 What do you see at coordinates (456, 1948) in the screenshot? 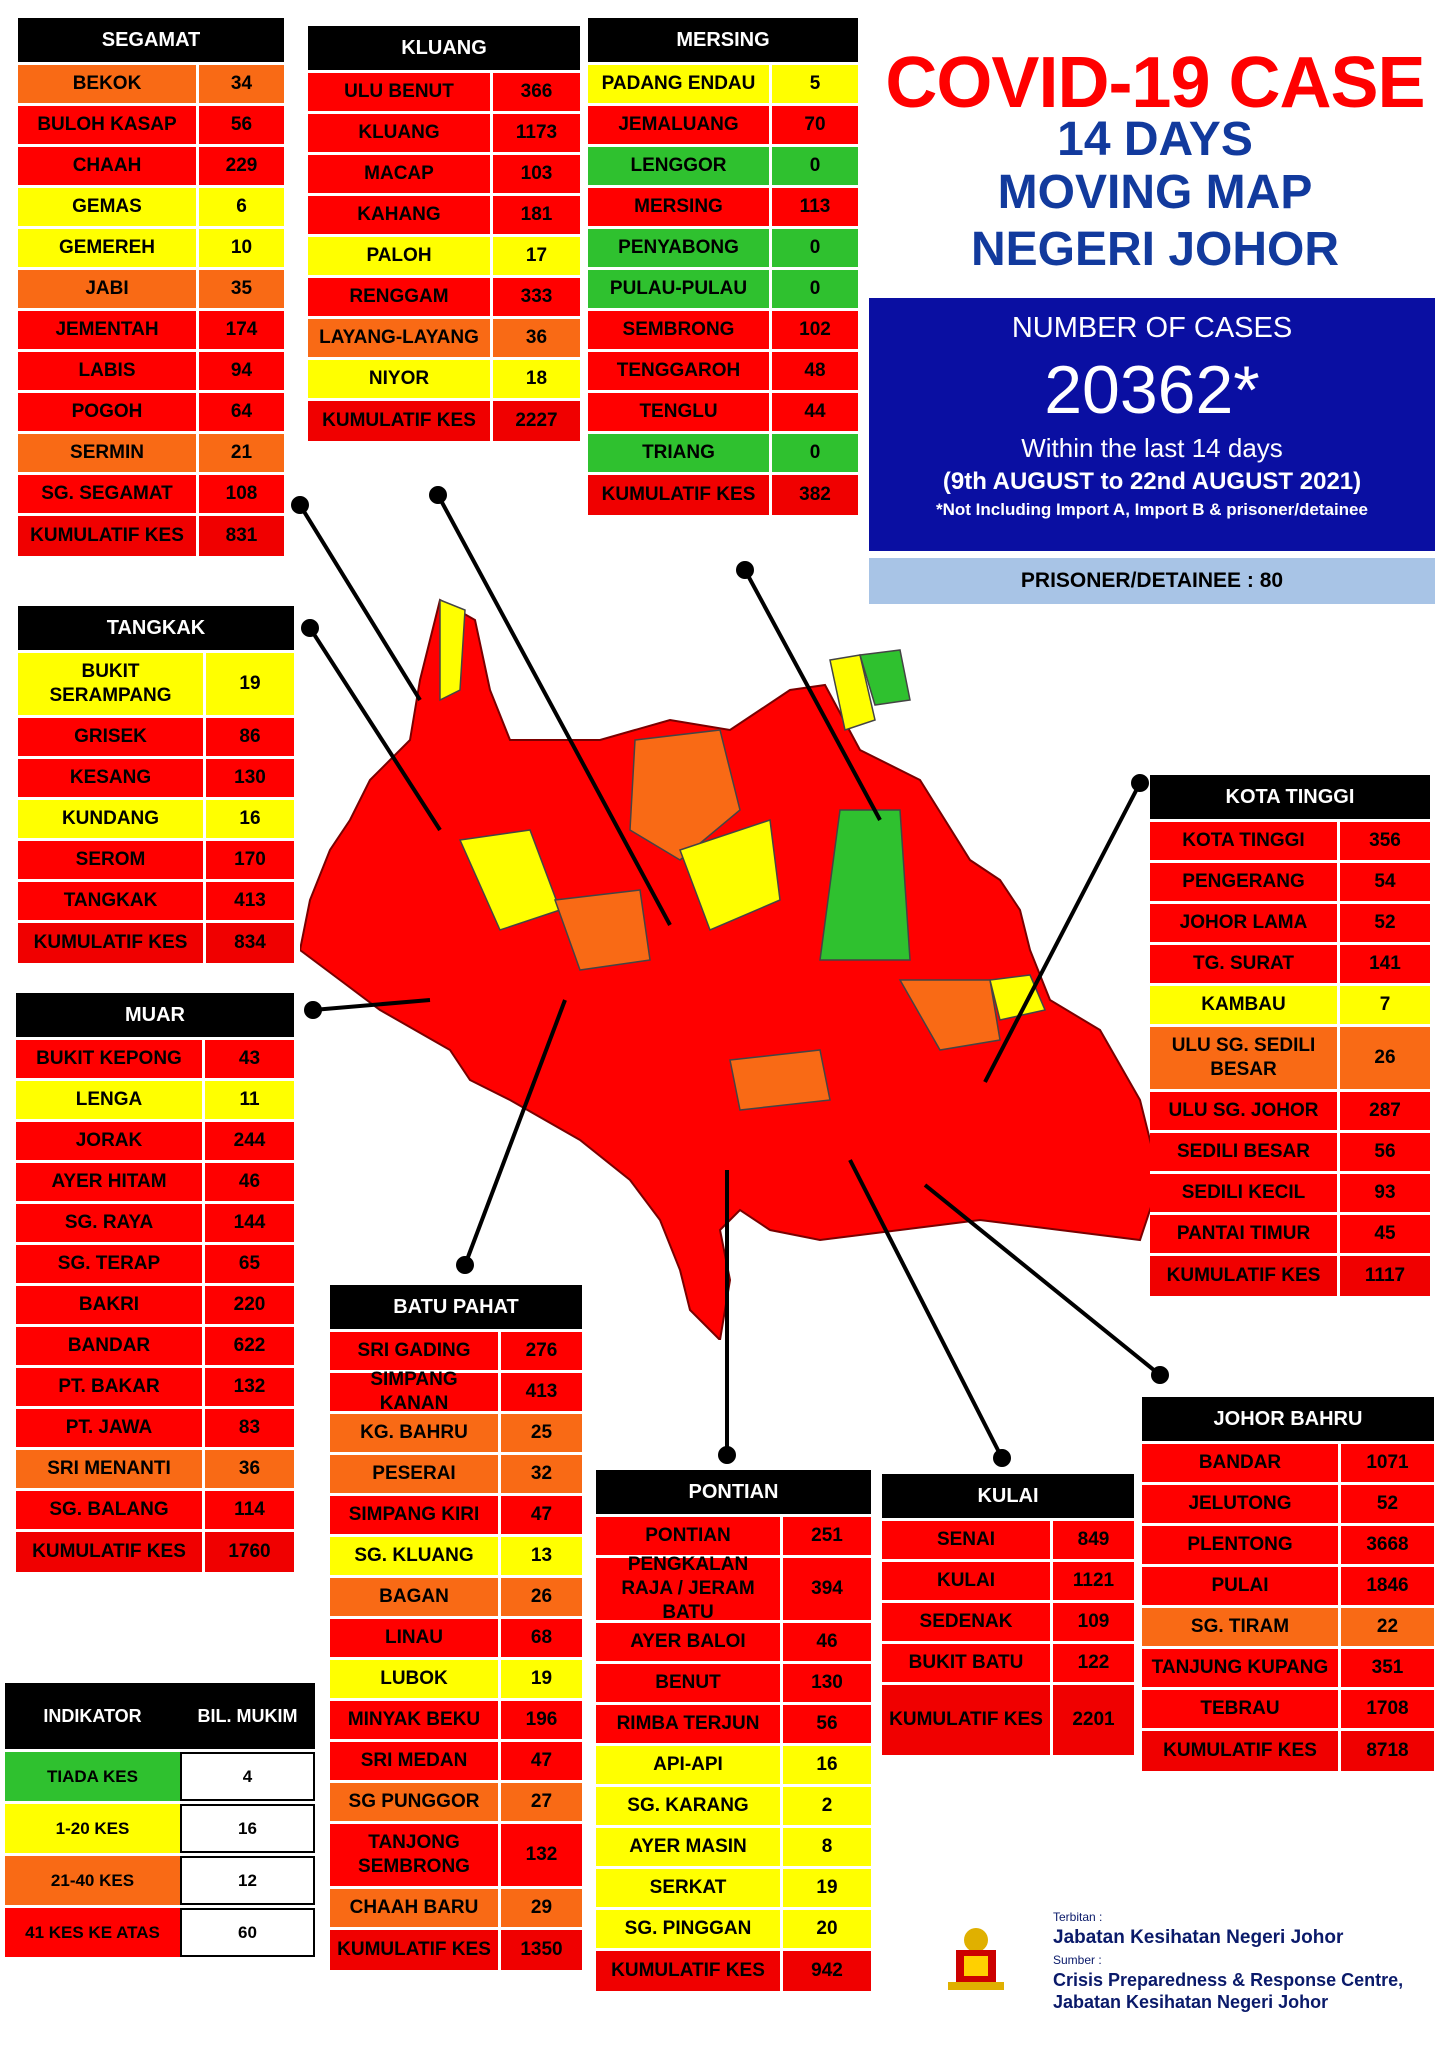
I see `kumulatif-row: KUMULATIF KES 1350` at bounding box center [456, 1948].